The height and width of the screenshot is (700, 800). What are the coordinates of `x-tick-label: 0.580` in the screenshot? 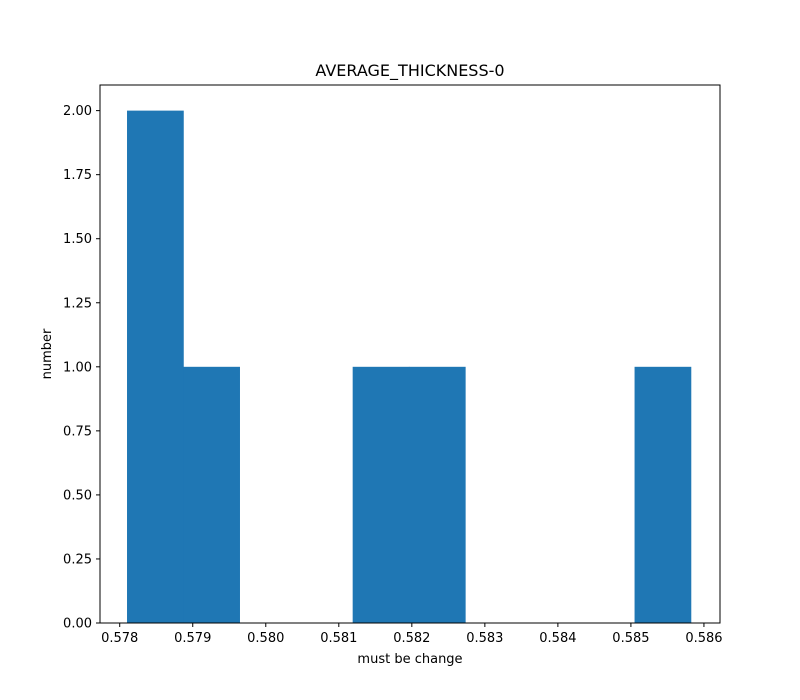 It's located at (265, 638).